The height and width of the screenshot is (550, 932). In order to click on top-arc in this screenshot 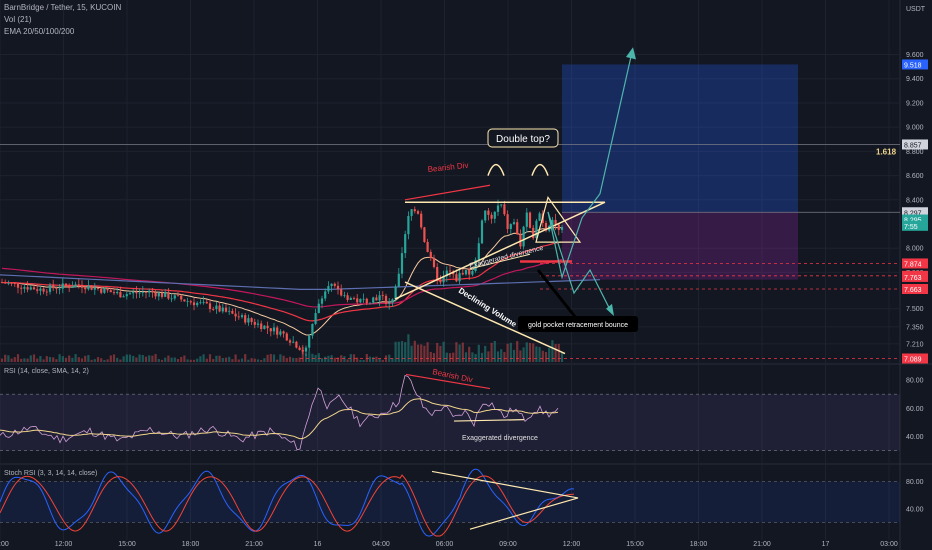, I will do `click(496, 169)`.